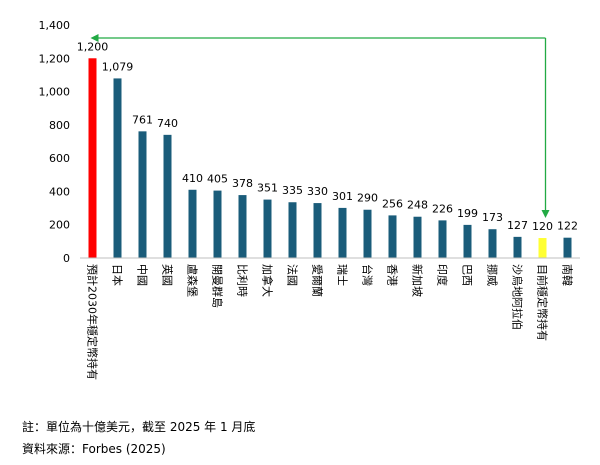  Describe the element at coordinates (59, 125) in the screenshot. I see `y-tick-label: 800` at that location.